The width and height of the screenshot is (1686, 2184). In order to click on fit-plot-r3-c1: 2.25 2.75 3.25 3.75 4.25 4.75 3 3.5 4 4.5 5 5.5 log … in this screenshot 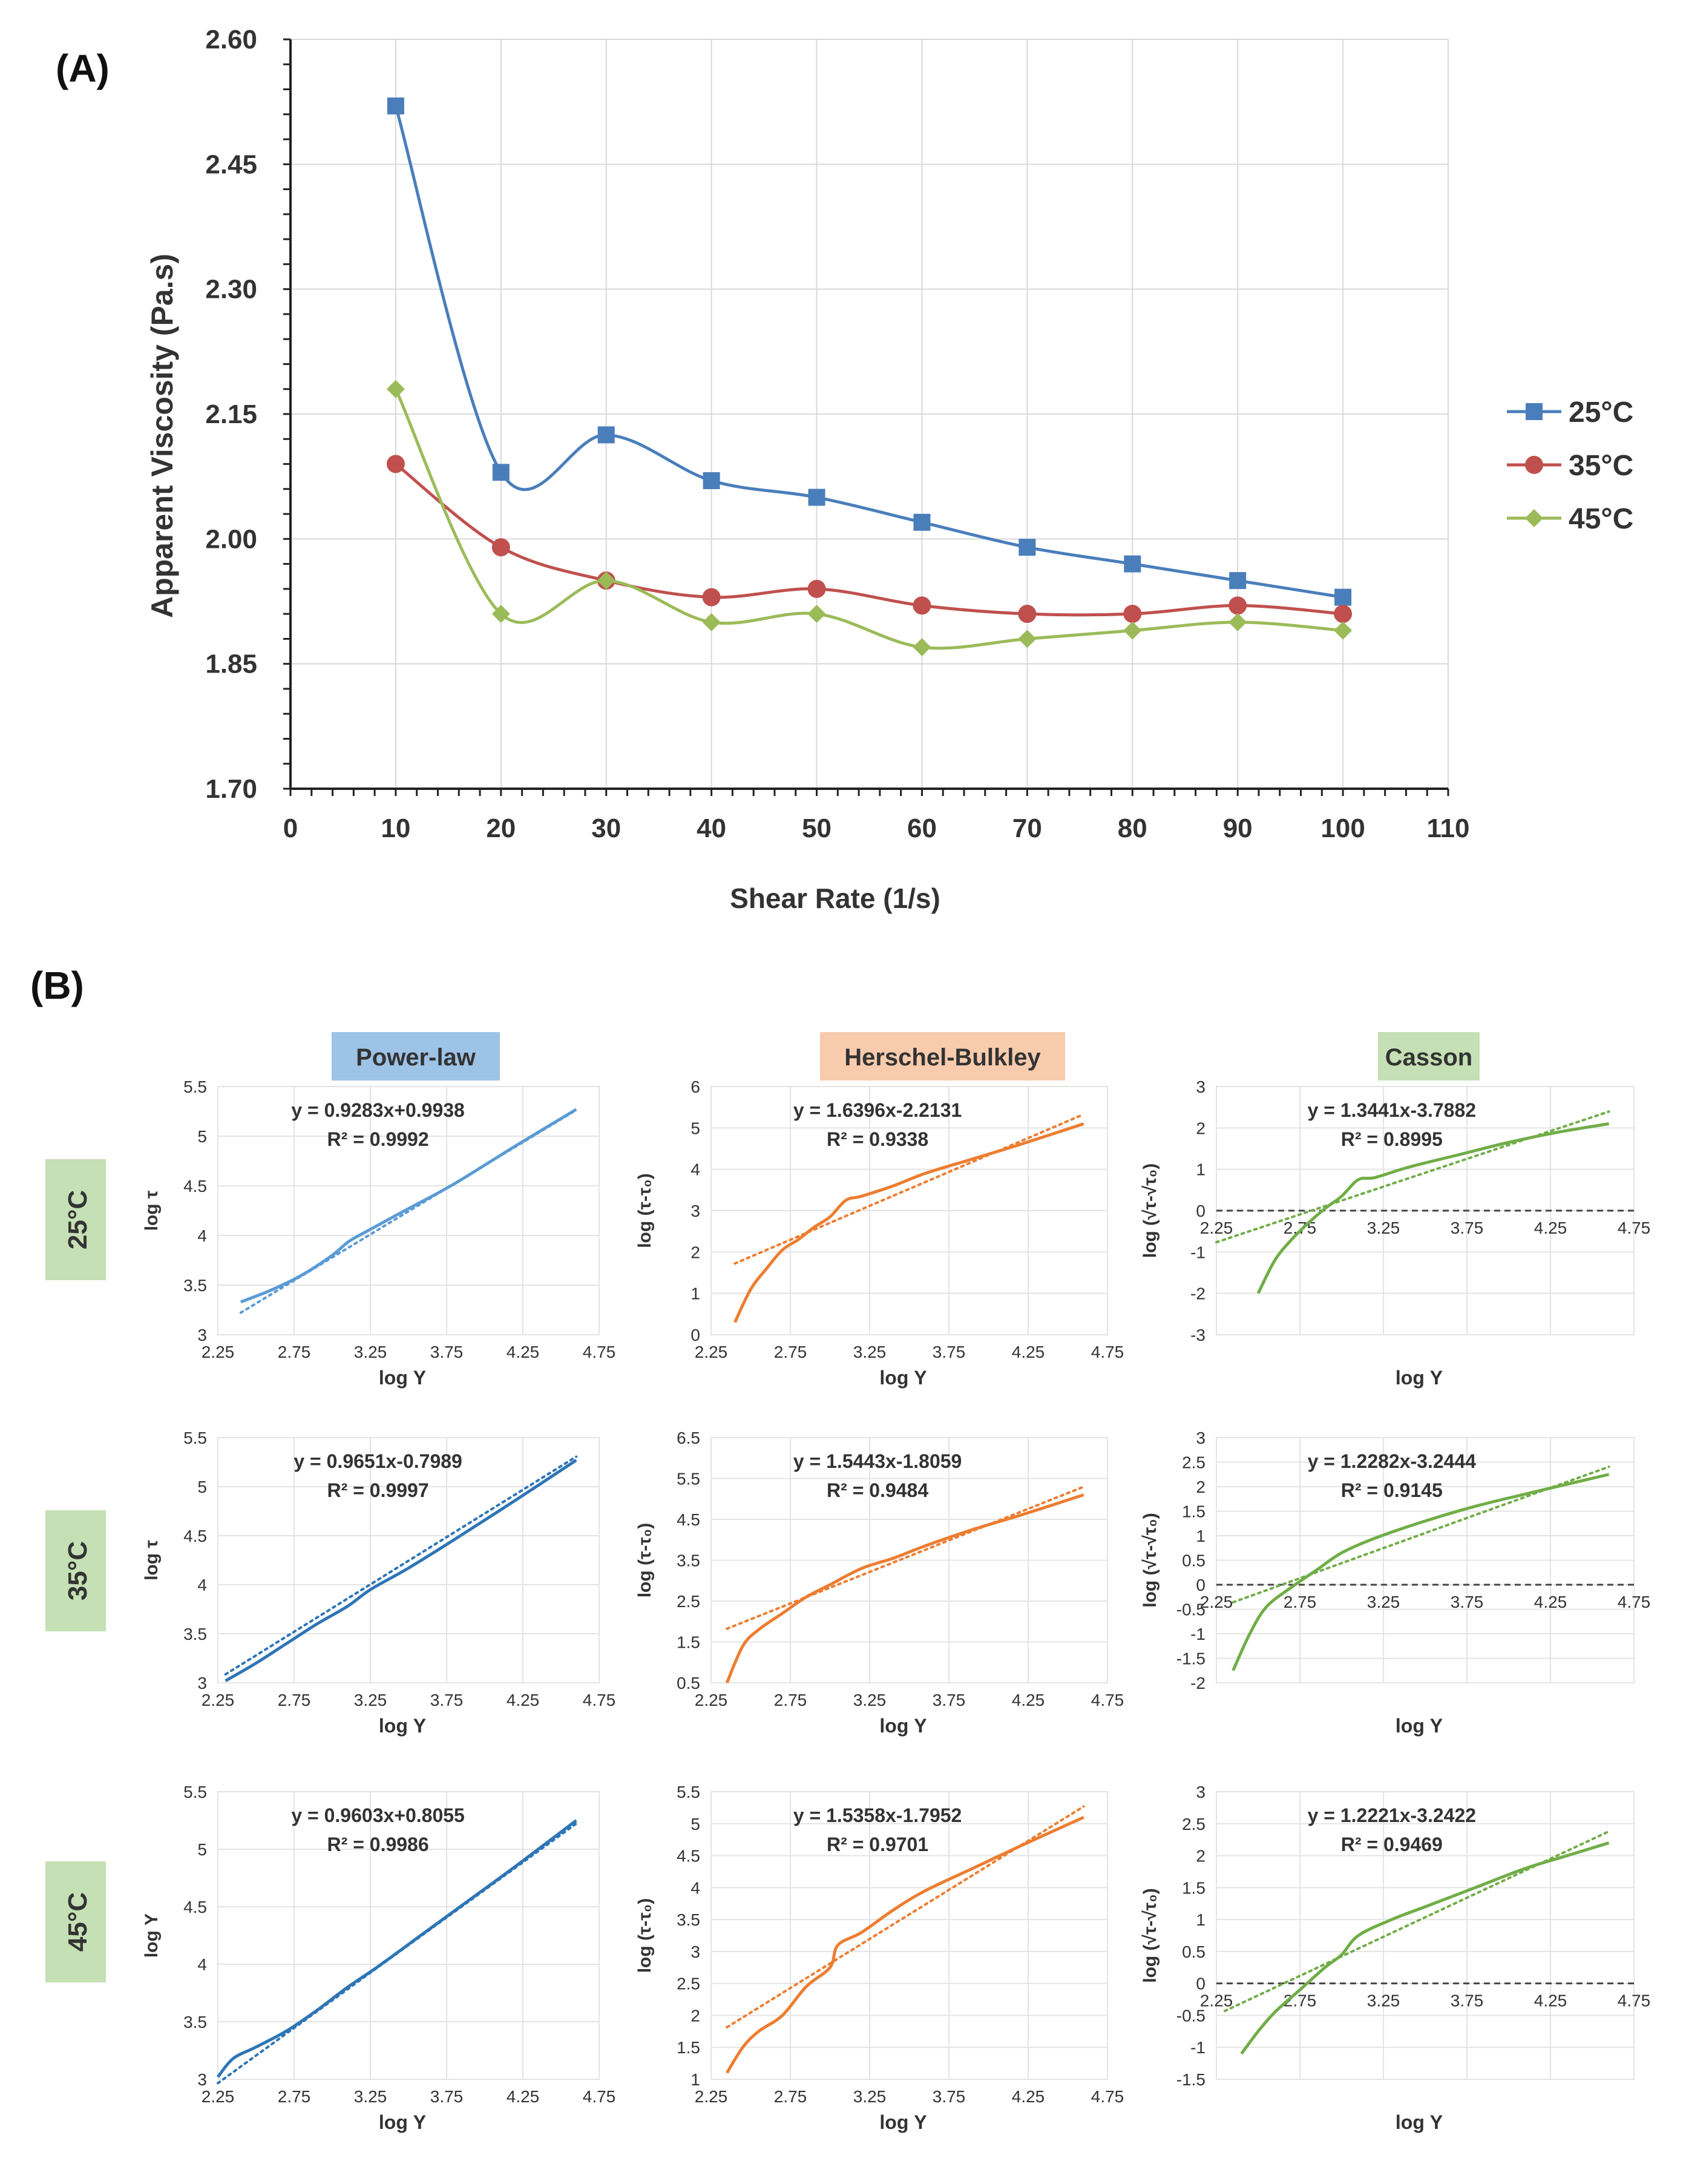, I will do `click(379, 1958)`.